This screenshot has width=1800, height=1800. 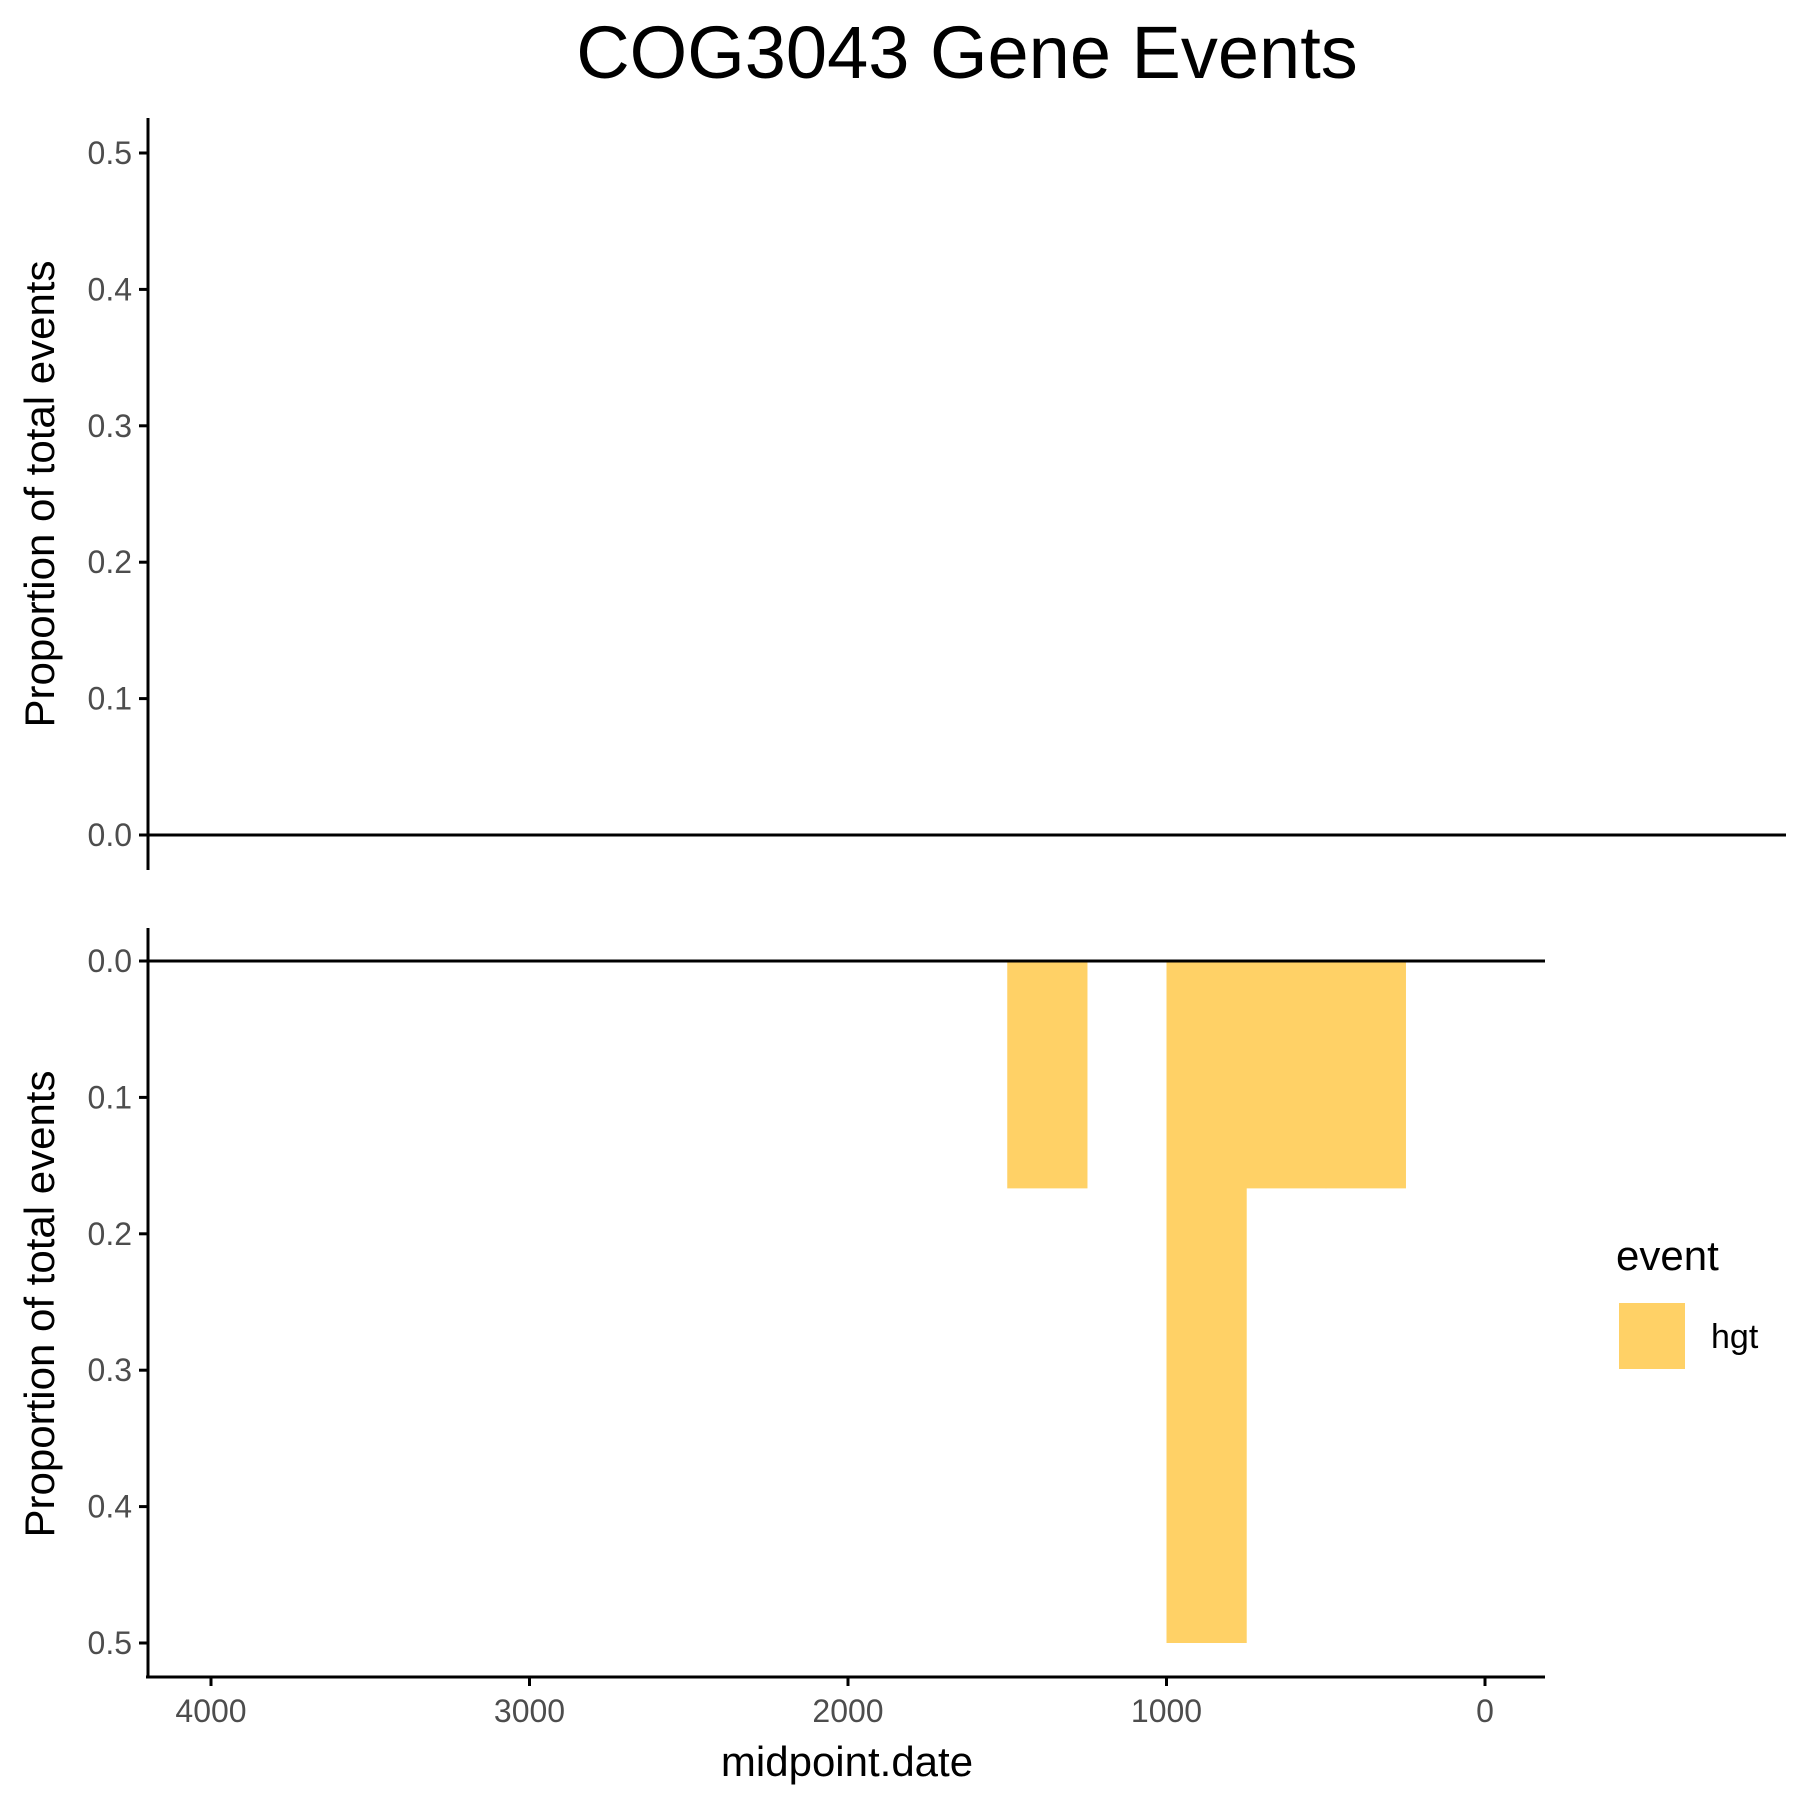 I want to click on legend: event hgt, so click(x=1687, y=1300).